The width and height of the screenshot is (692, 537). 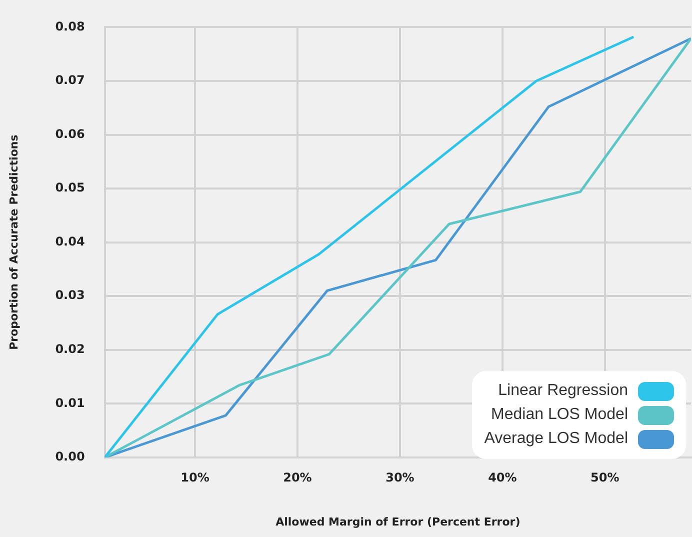 I want to click on y-tick-label: 0.01, so click(x=70, y=403).